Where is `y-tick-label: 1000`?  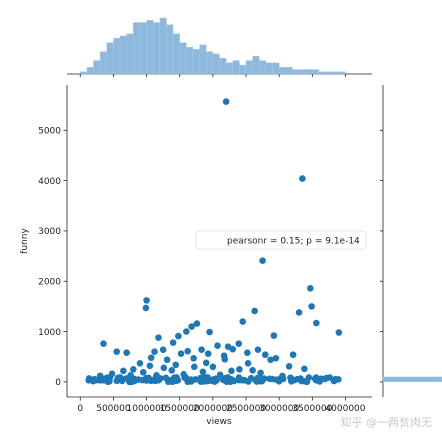 y-tick-label: 1000 is located at coordinates (49, 333).